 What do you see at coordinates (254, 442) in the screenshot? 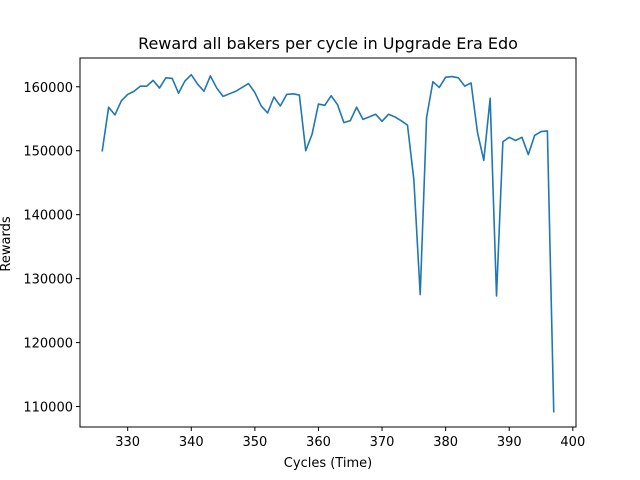
I see `x-tick-label: 350` at bounding box center [254, 442].